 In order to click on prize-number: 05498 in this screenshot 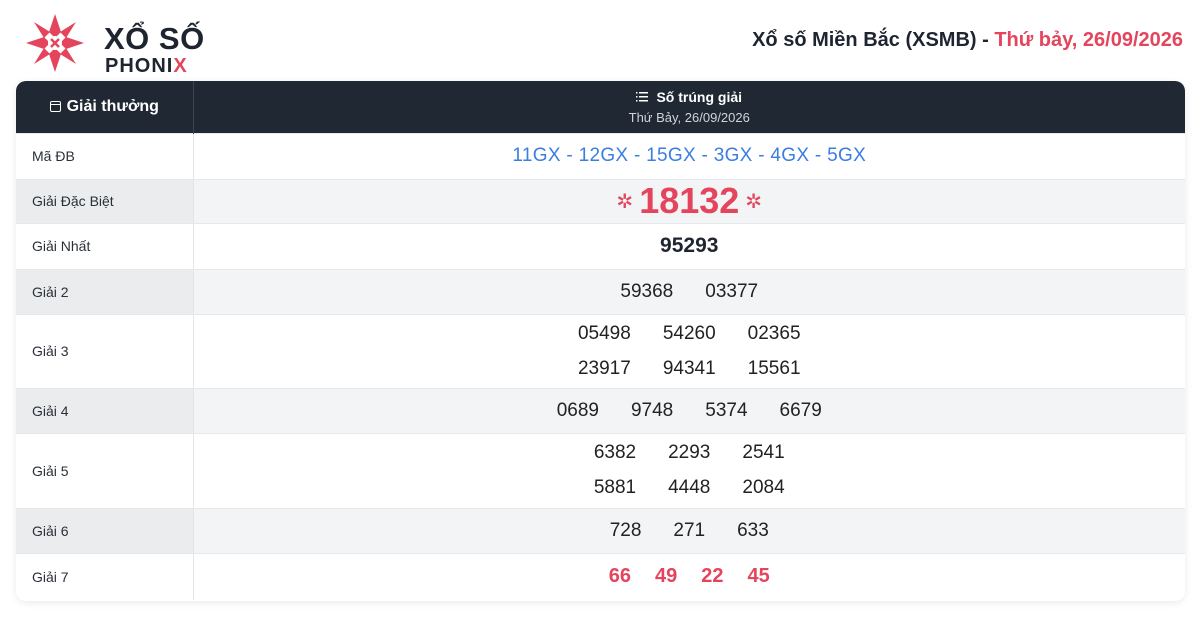, I will do `click(604, 333)`.